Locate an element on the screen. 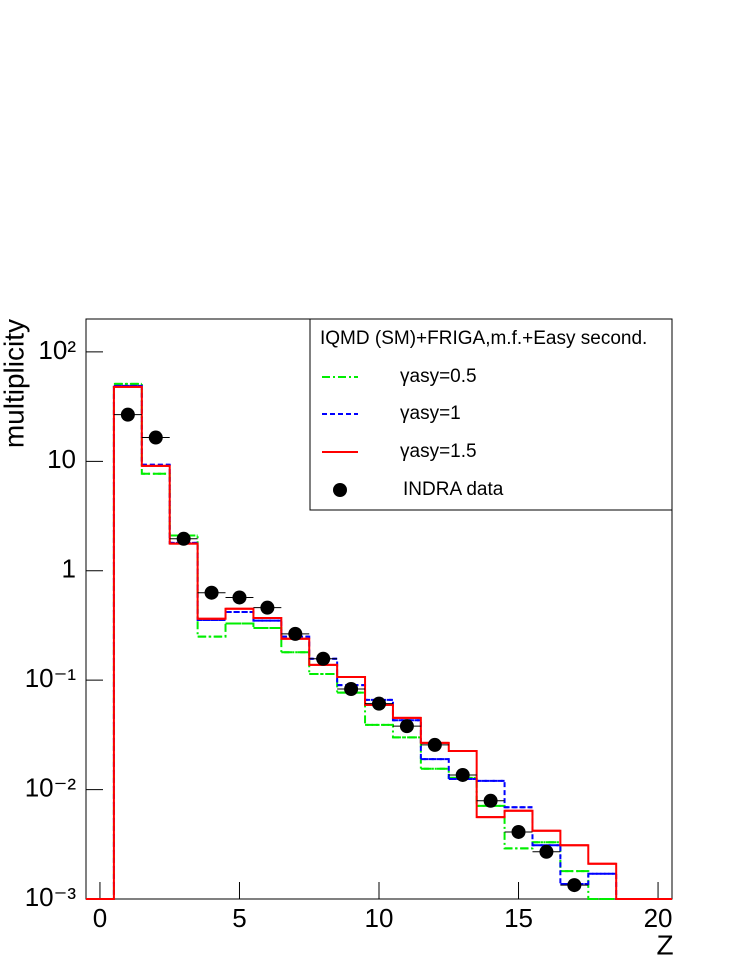 Image resolution: width=747 pixels, height=967 pixels. legend-swatch is located at coordinates (340, 490).